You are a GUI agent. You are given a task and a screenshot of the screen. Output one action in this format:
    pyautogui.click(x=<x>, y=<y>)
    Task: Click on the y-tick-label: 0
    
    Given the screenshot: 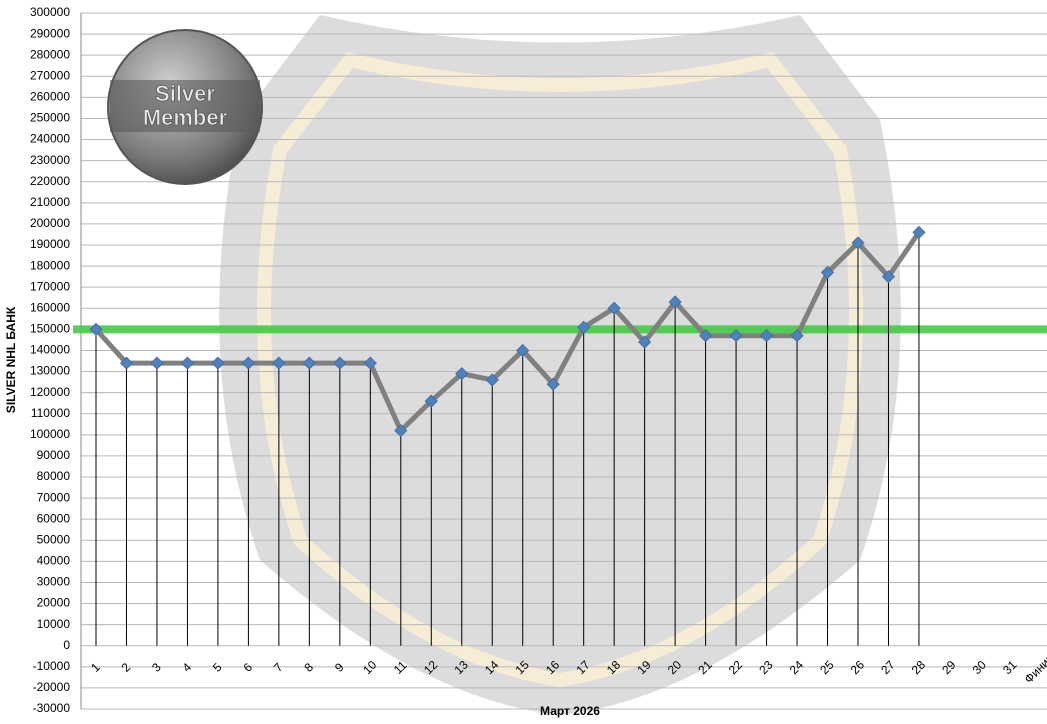 What is the action you would take?
    pyautogui.click(x=66, y=645)
    